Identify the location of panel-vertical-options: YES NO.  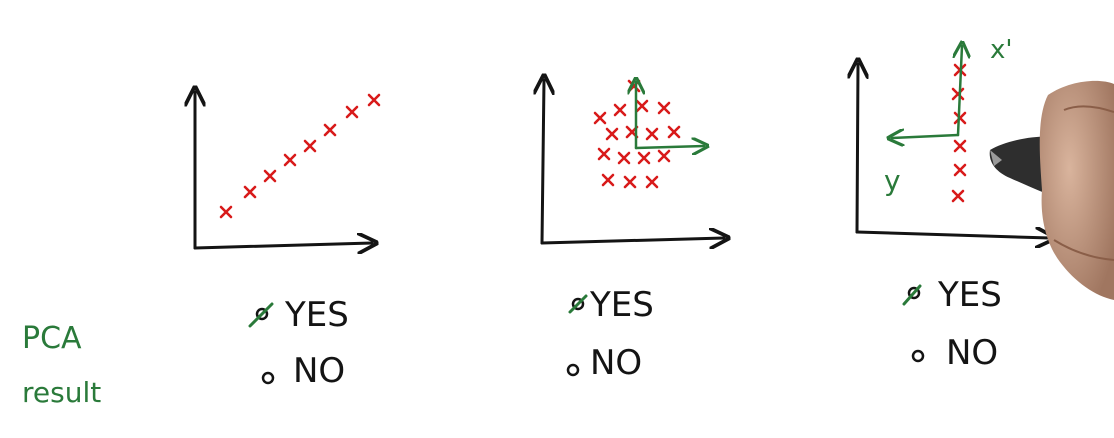
(952, 324).